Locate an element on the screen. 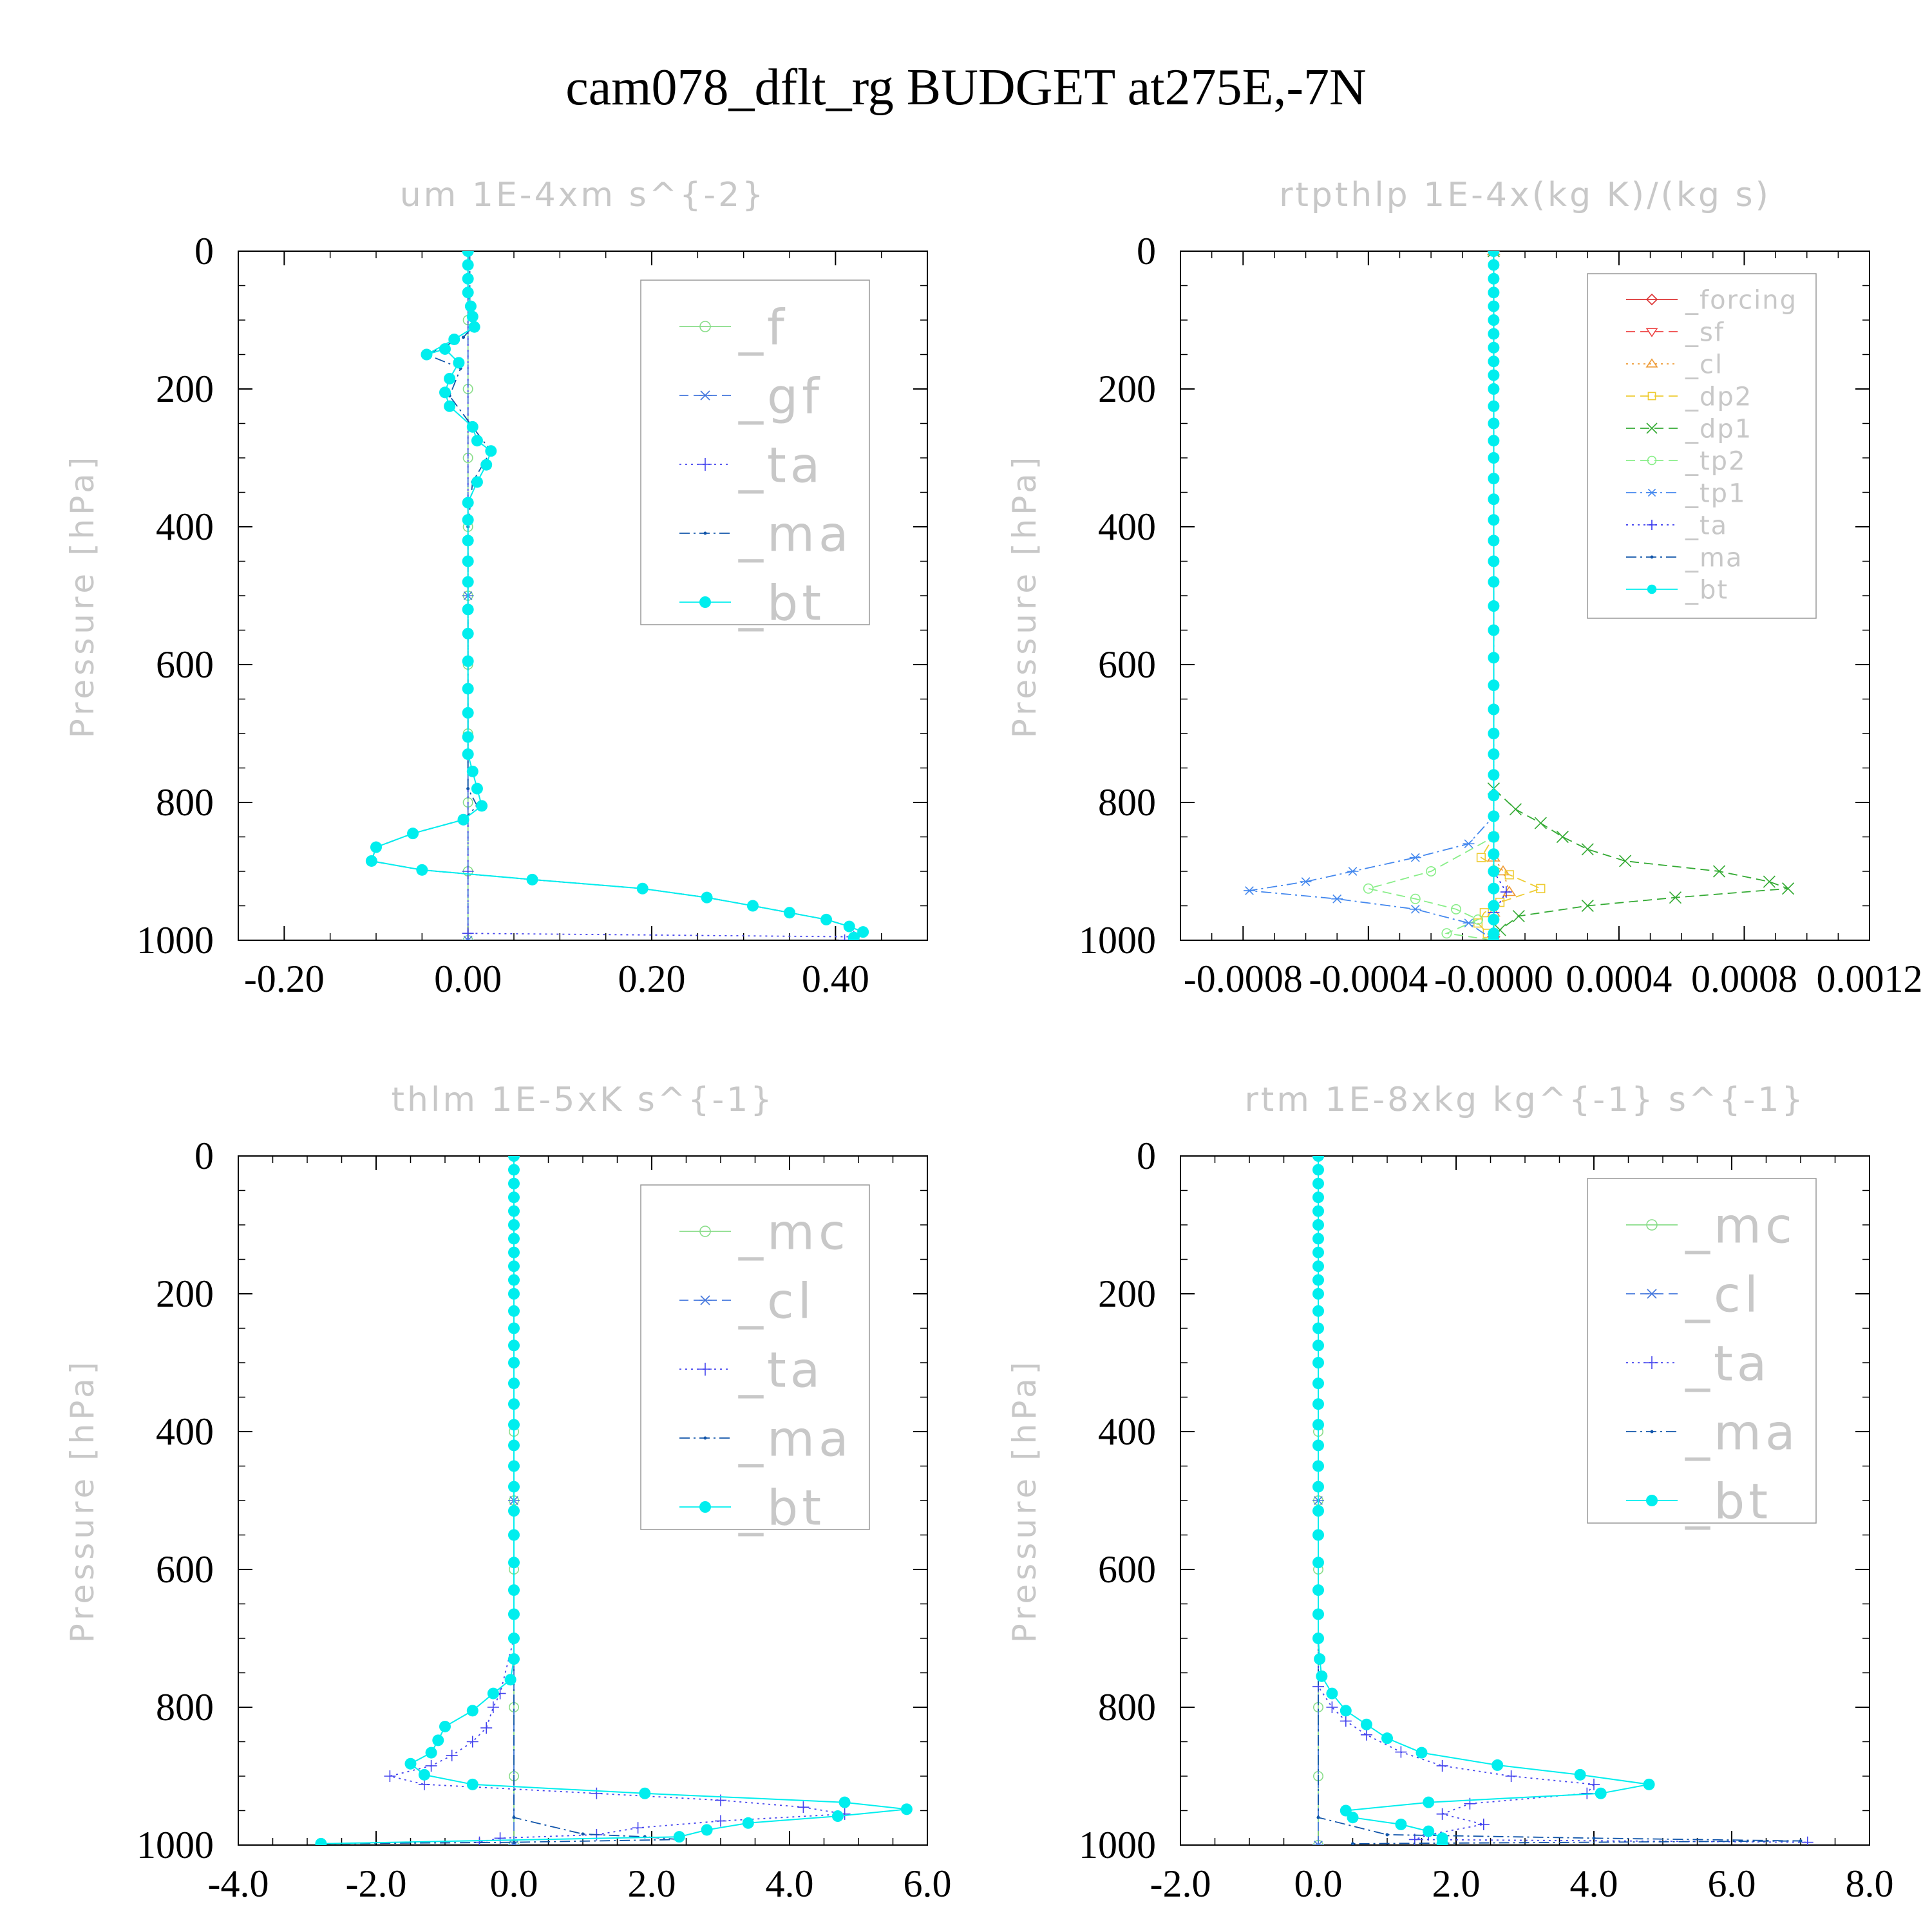 The image size is (1932, 1932). y-tick-label: 0 is located at coordinates (1146, 1156).